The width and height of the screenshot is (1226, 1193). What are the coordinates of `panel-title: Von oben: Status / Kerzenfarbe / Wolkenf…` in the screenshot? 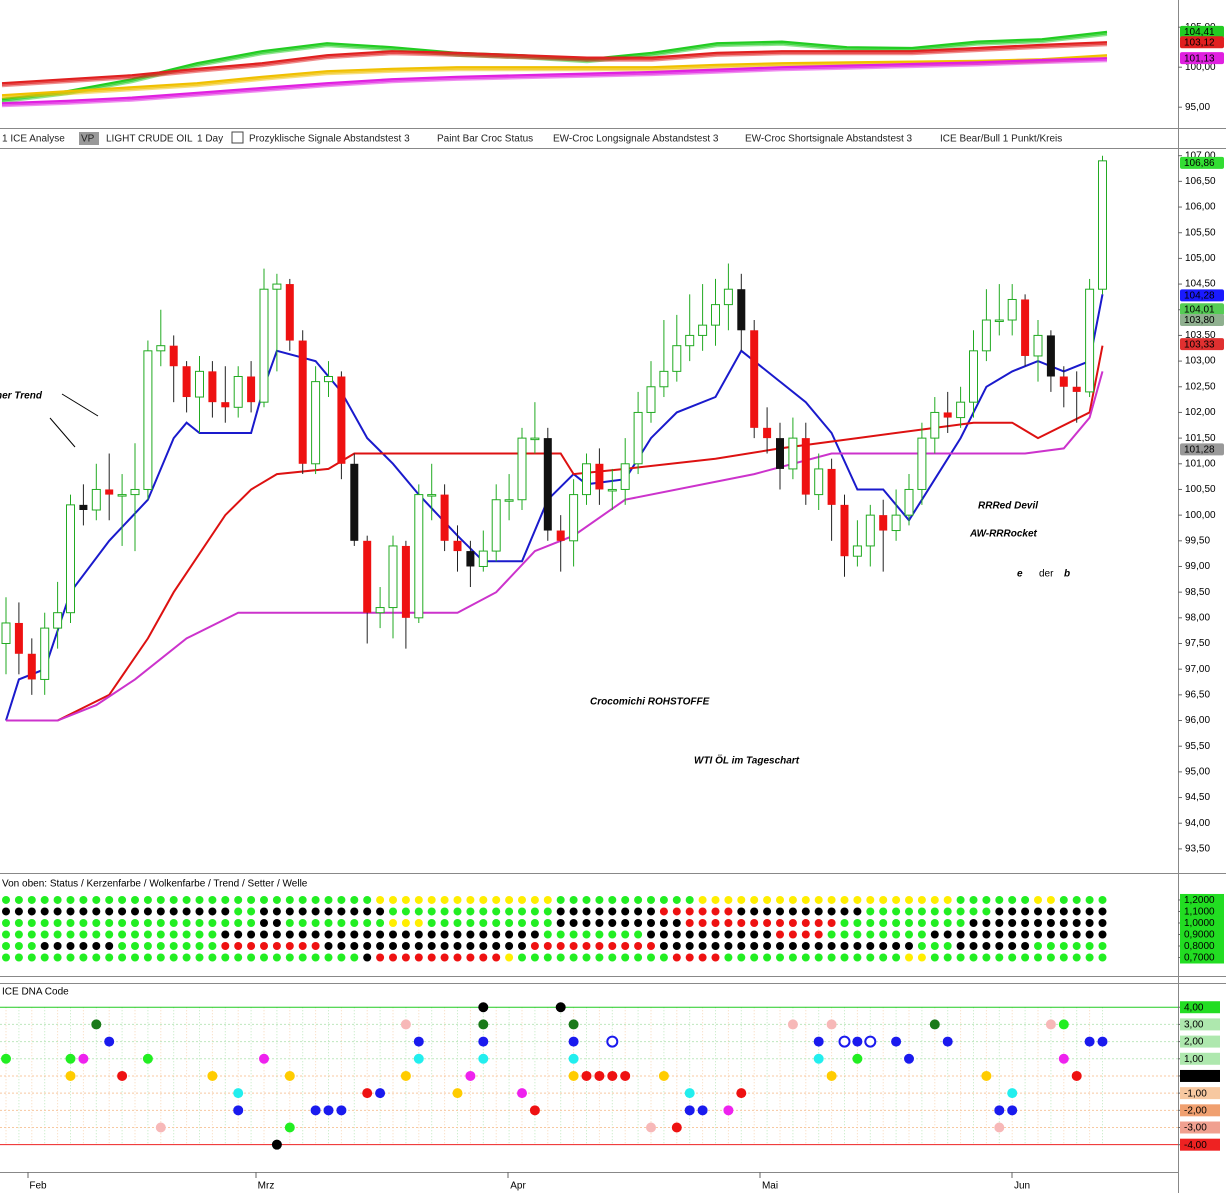 It's located at (155, 884).